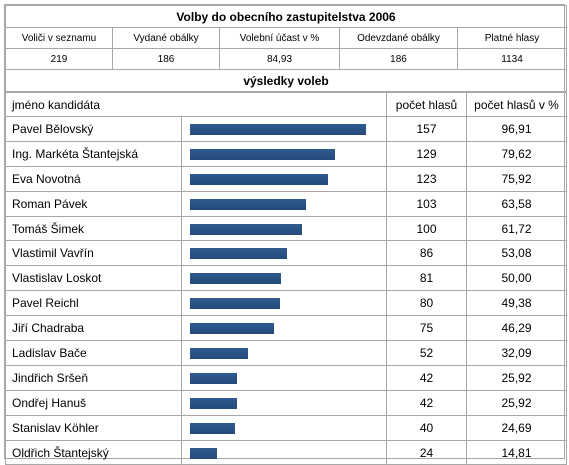 This screenshot has height=465, width=569. What do you see at coordinates (426, 452) in the screenshot?
I see `candidate-votes: 24` at bounding box center [426, 452].